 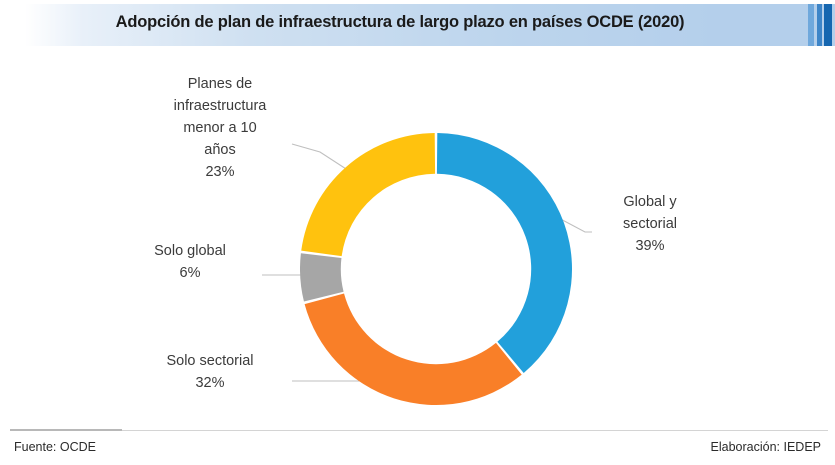 What do you see at coordinates (190, 273) in the screenshot?
I see `callout-gray-percent: 6%` at bounding box center [190, 273].